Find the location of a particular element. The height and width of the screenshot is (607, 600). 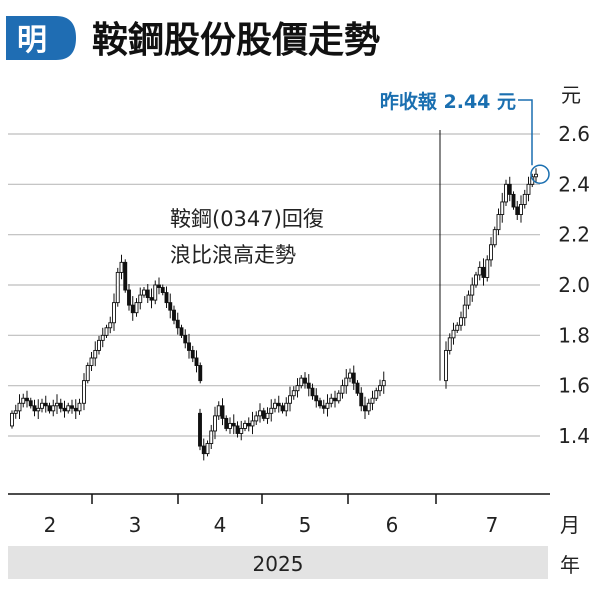

annotation-line-2: 浪比浪高走勢 is located at coordinates (233, 255).